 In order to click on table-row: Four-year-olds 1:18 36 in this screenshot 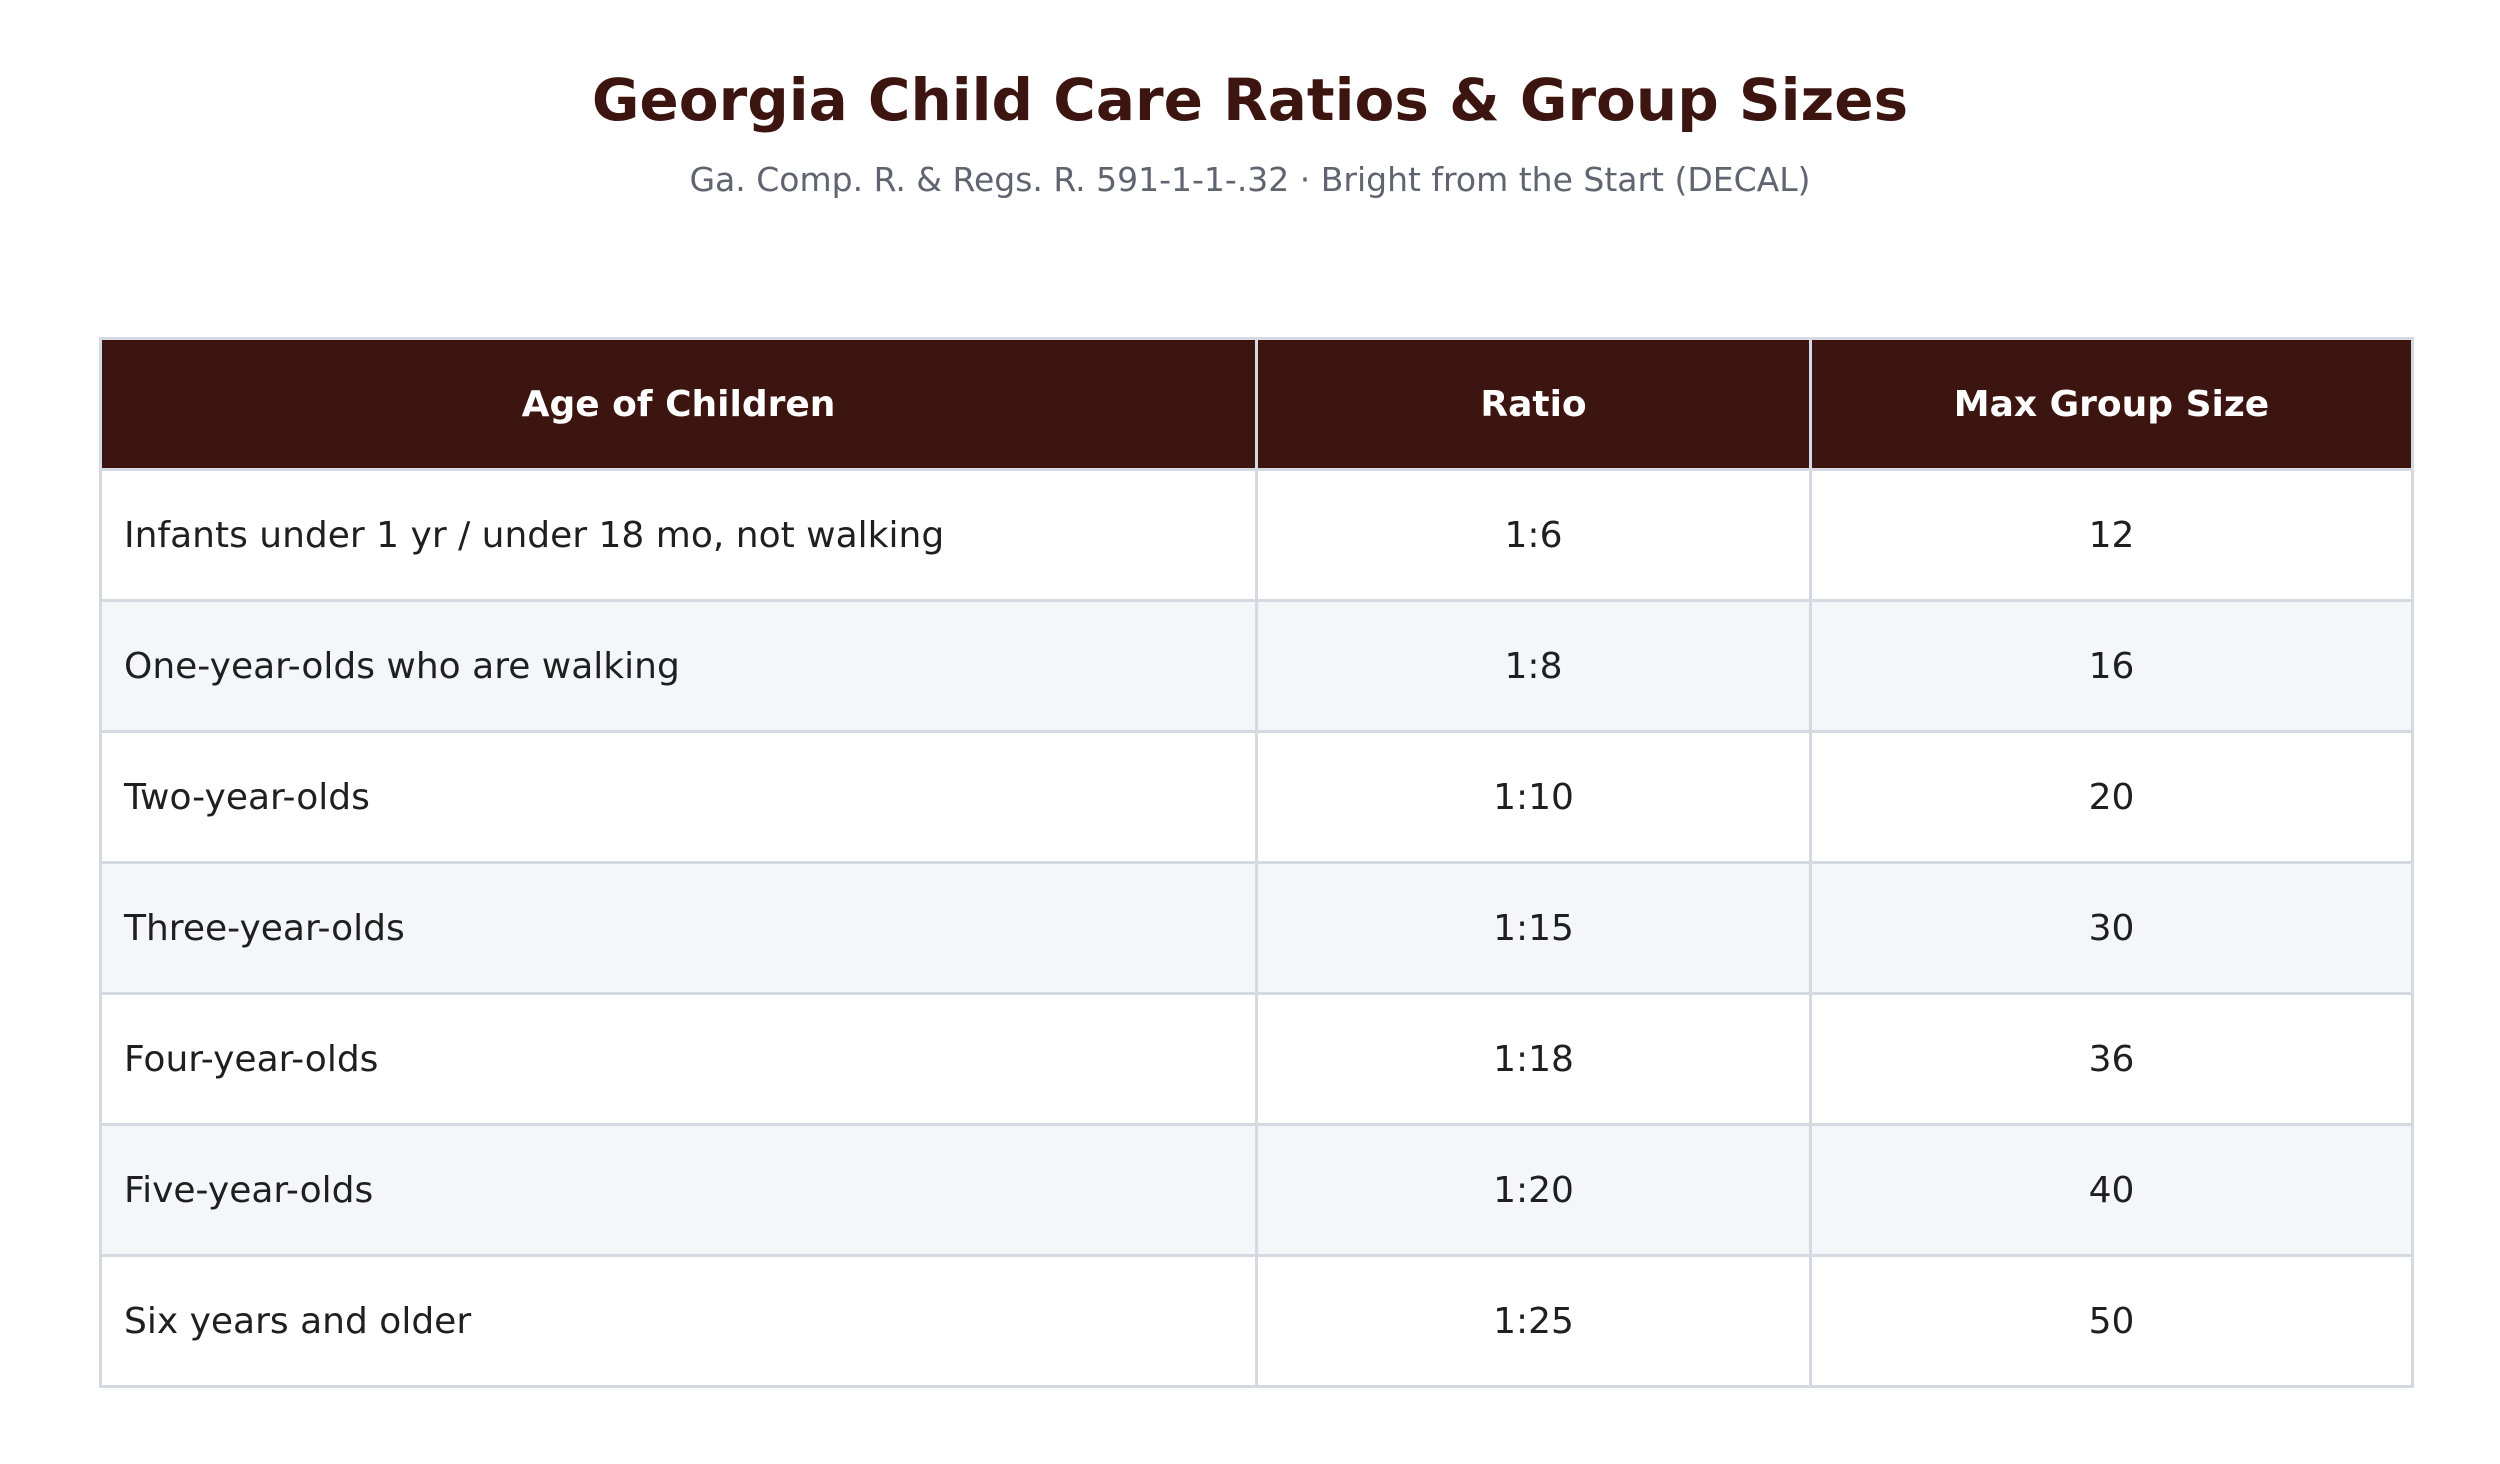, I will do `click(1256, 1059)`.